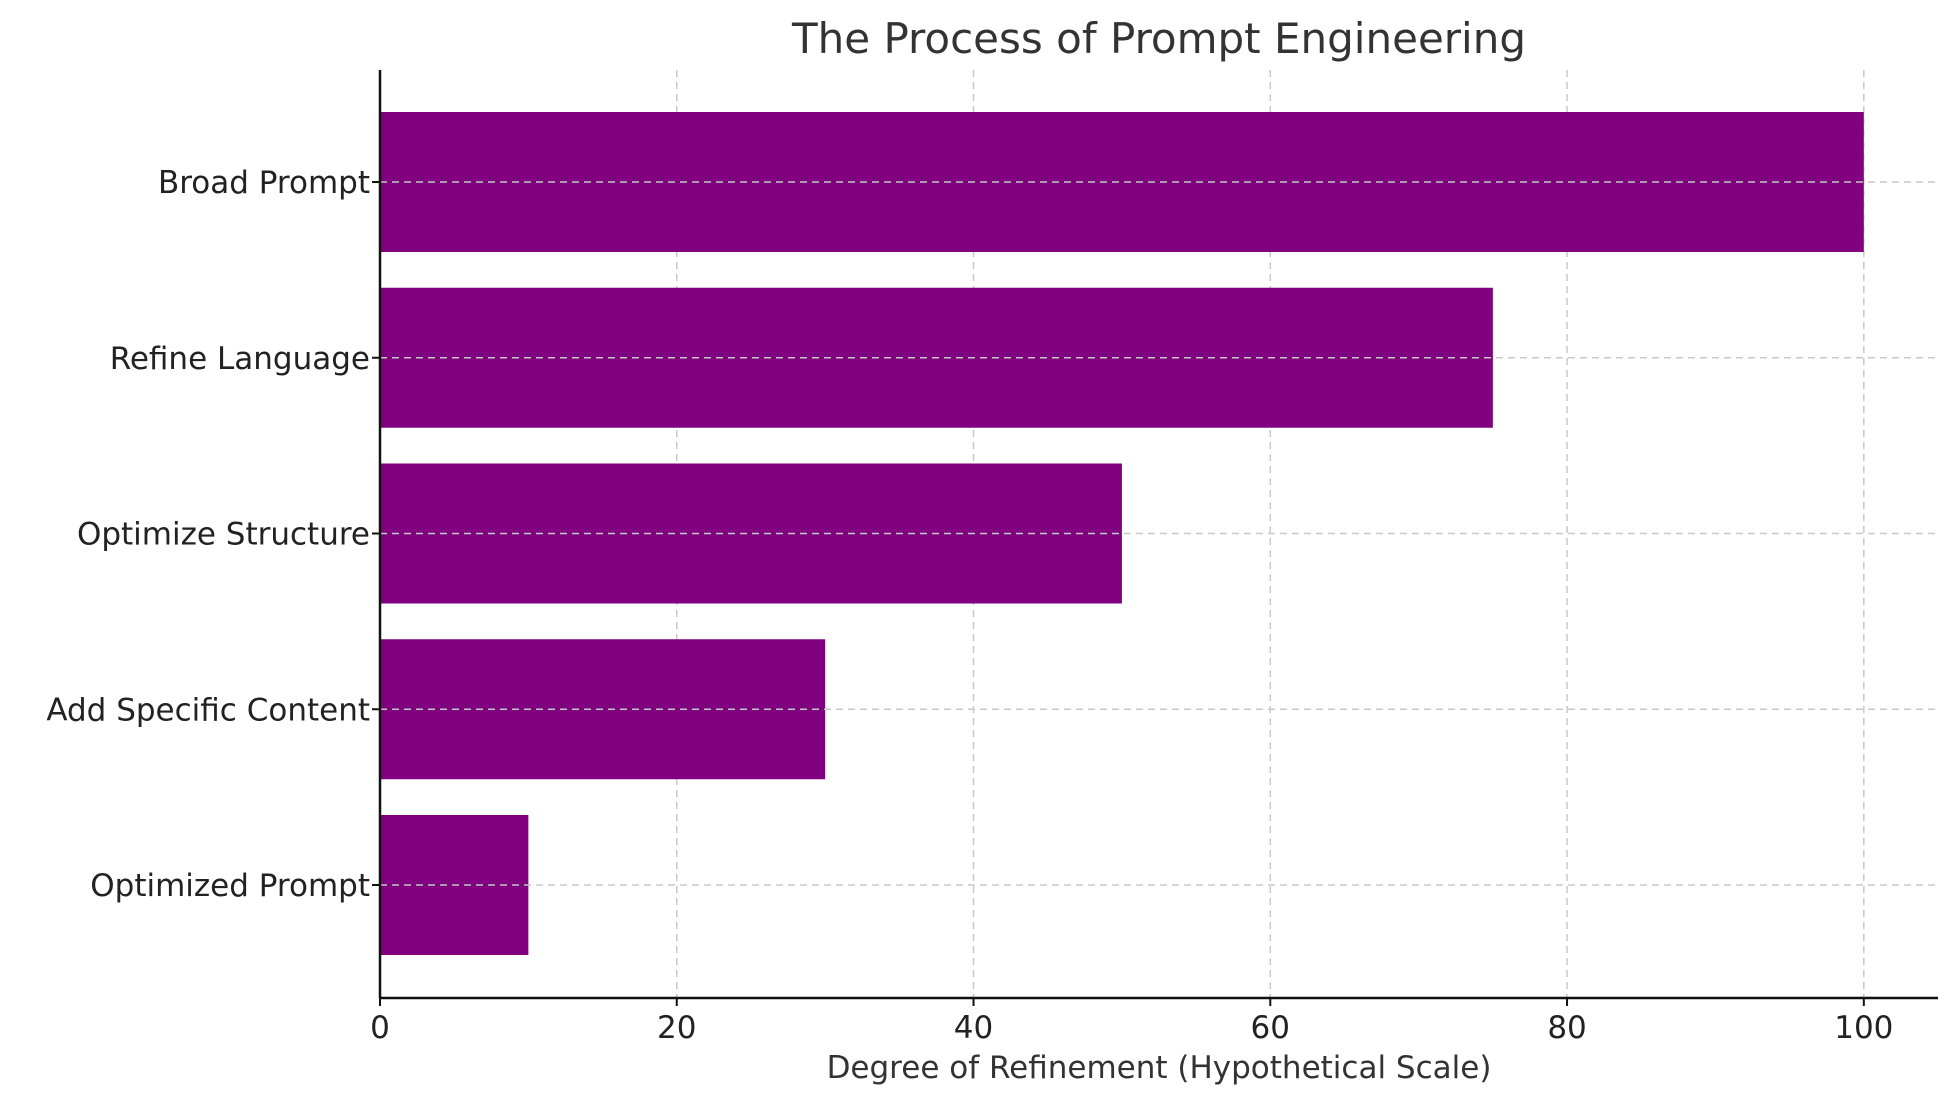  Describe the element at coordinates (676, 1028) in the screenshot. I see `x-tick-label: 20` at that location.